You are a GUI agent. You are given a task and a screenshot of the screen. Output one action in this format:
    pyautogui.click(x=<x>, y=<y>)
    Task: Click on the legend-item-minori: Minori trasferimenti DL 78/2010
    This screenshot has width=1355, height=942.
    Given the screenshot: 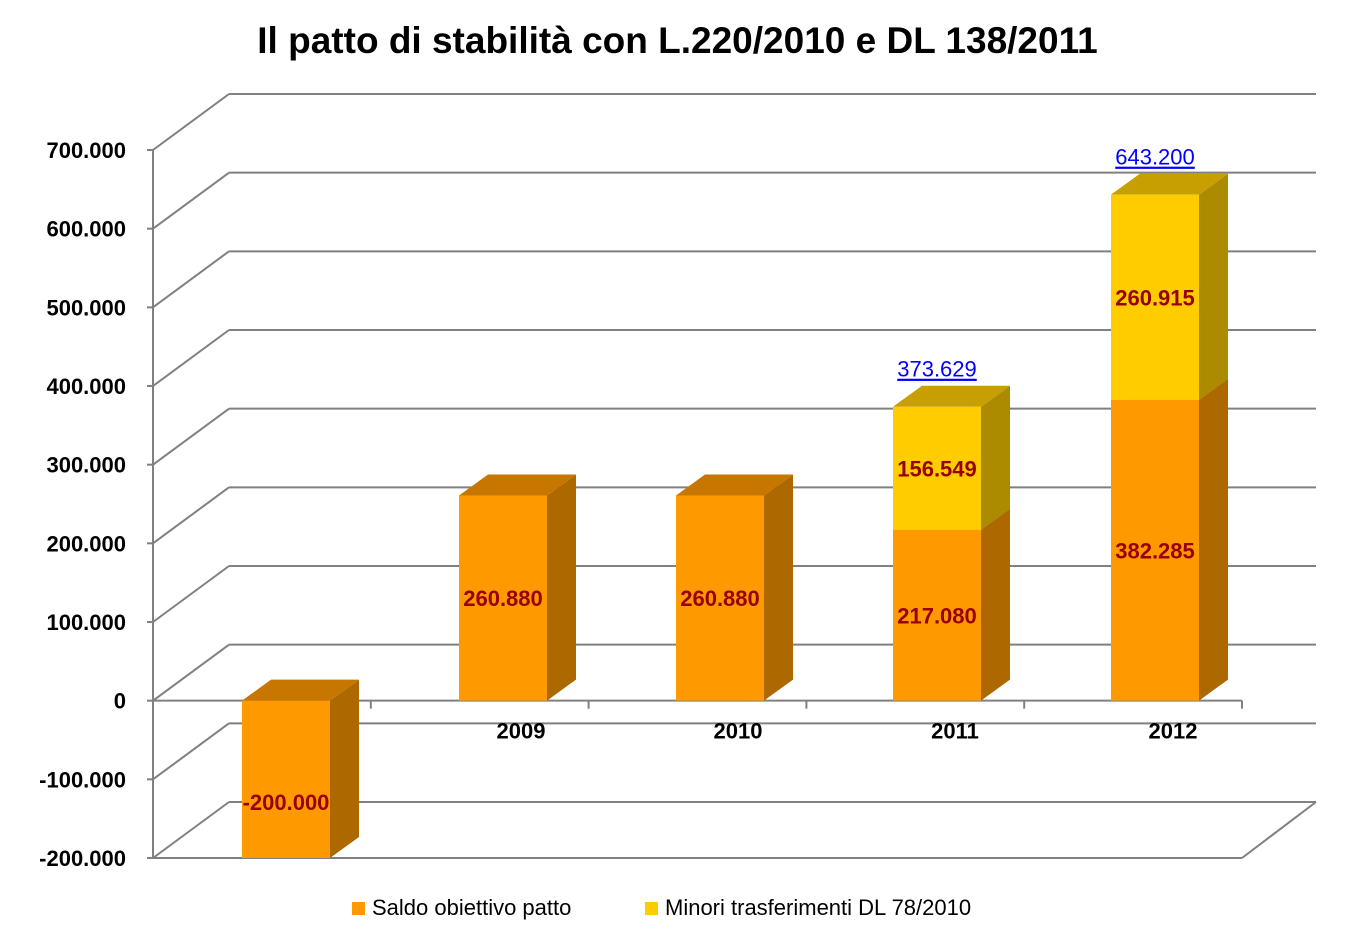 What is the action you would take?
    pyautogui.click(x=808, y=908)
    